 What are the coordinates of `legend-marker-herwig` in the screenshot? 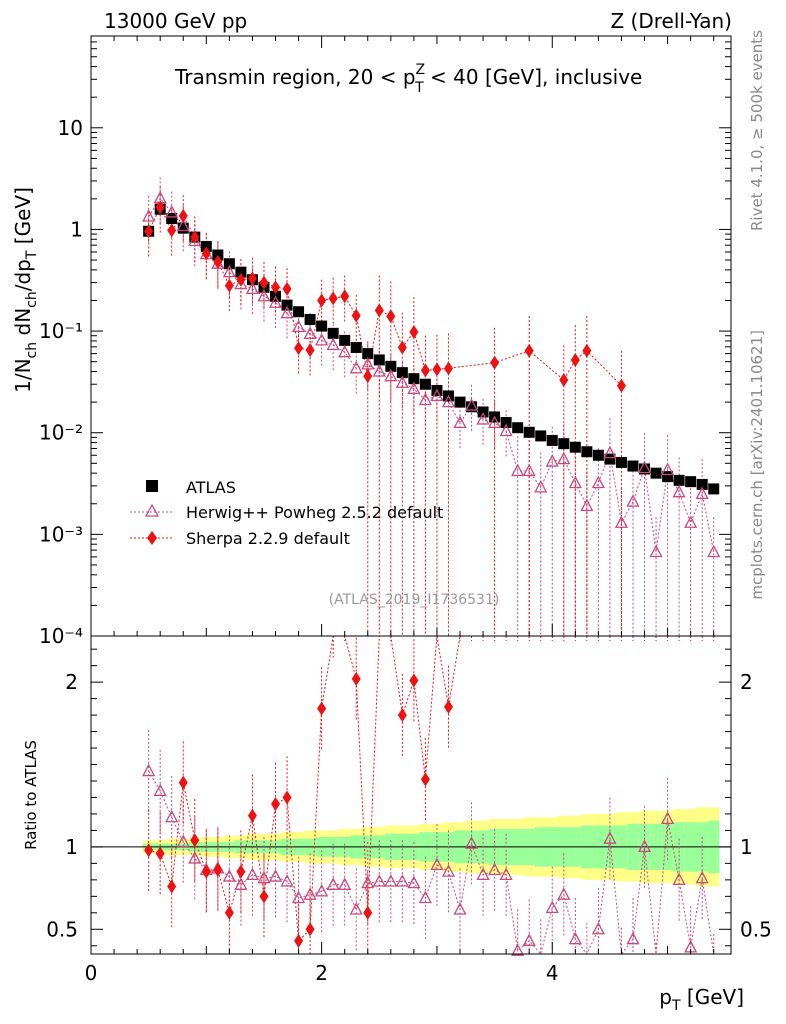 It's located at (152, 510).